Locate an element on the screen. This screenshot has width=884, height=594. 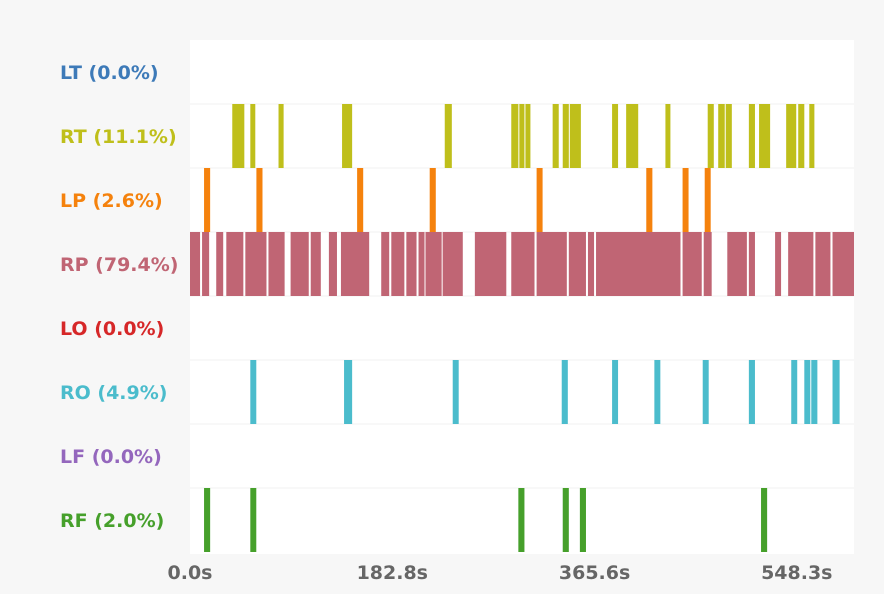
x-tick-label: 0.0s is located at coordinates (190, 573).